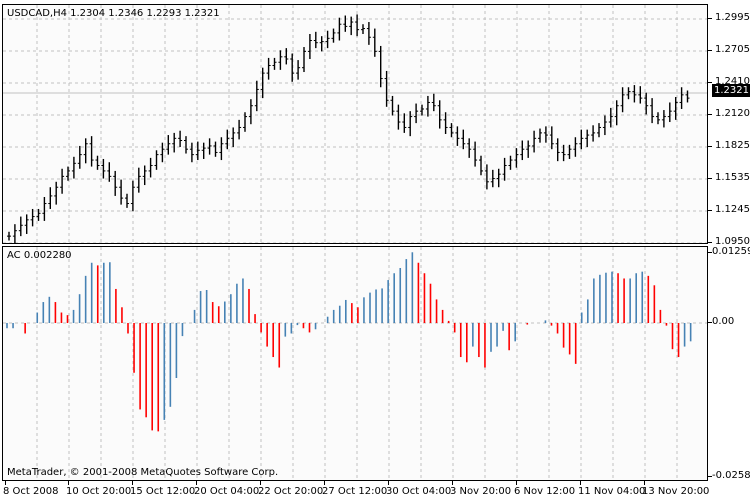 The width and height of the screenshot is (750, 500). What do you see at coordinates (723, 321) in the screenshot?
I see `indicator-axis-label: 0.00` at bounding box center [723, 321].